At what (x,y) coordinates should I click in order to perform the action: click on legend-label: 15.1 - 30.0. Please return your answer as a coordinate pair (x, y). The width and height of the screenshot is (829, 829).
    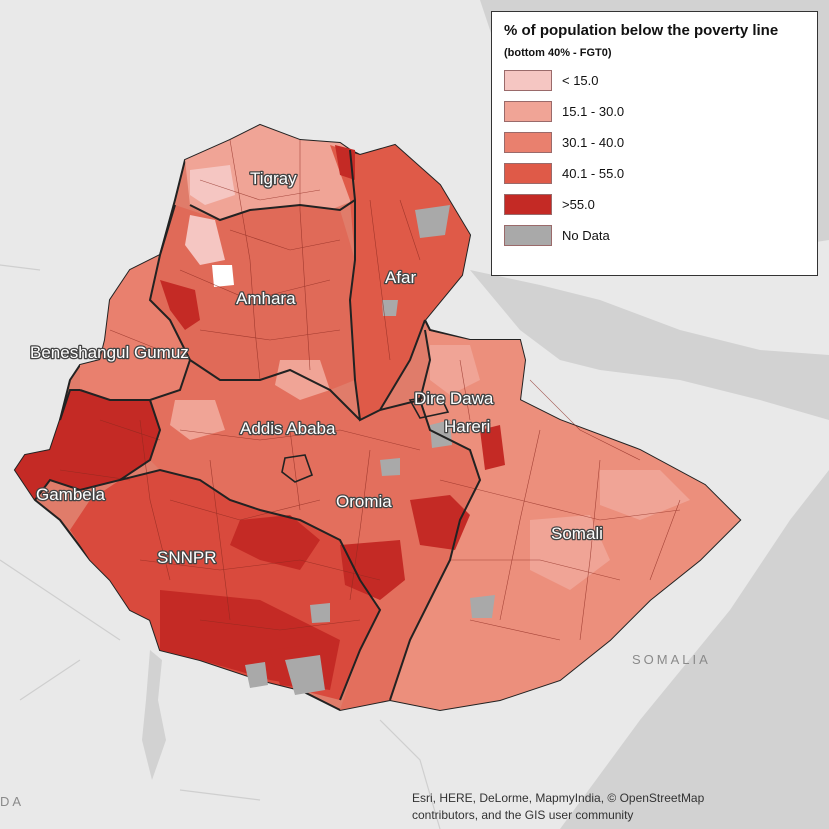
    Looking at the image, I should click on (593, 111).